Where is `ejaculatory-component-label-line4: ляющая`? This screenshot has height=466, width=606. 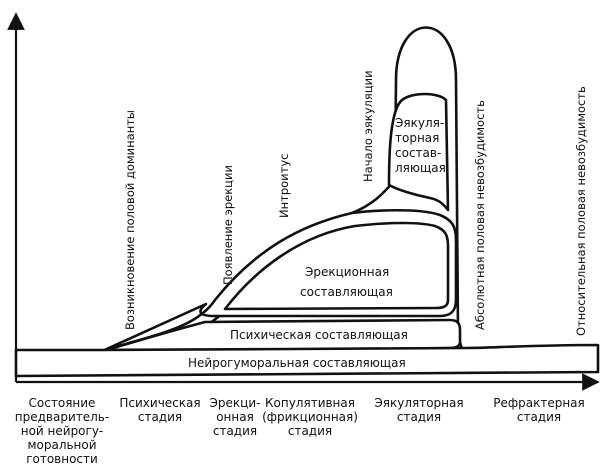
ejaculatory-component-label-line4: ляющая is located at coordinates (420, 168).